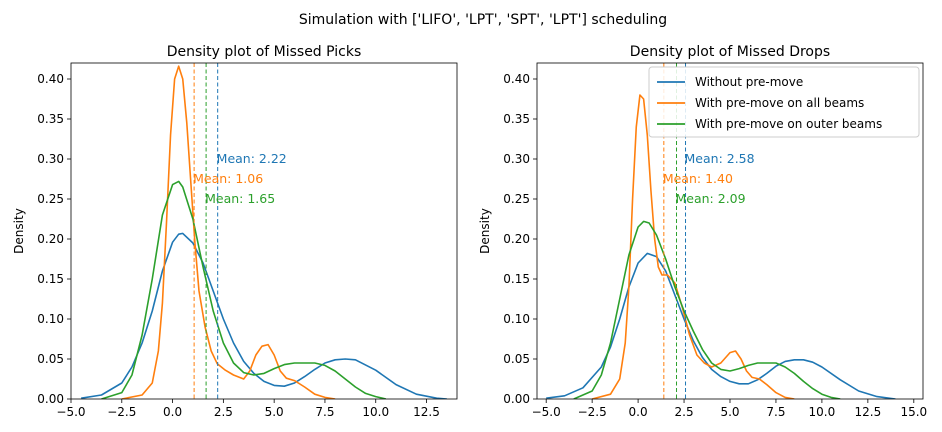  What do you see at coordinates (730, 52) in the screenshot?
I see `axes-title: Density plot of Missed Drops` at bounding box center [730, 52].